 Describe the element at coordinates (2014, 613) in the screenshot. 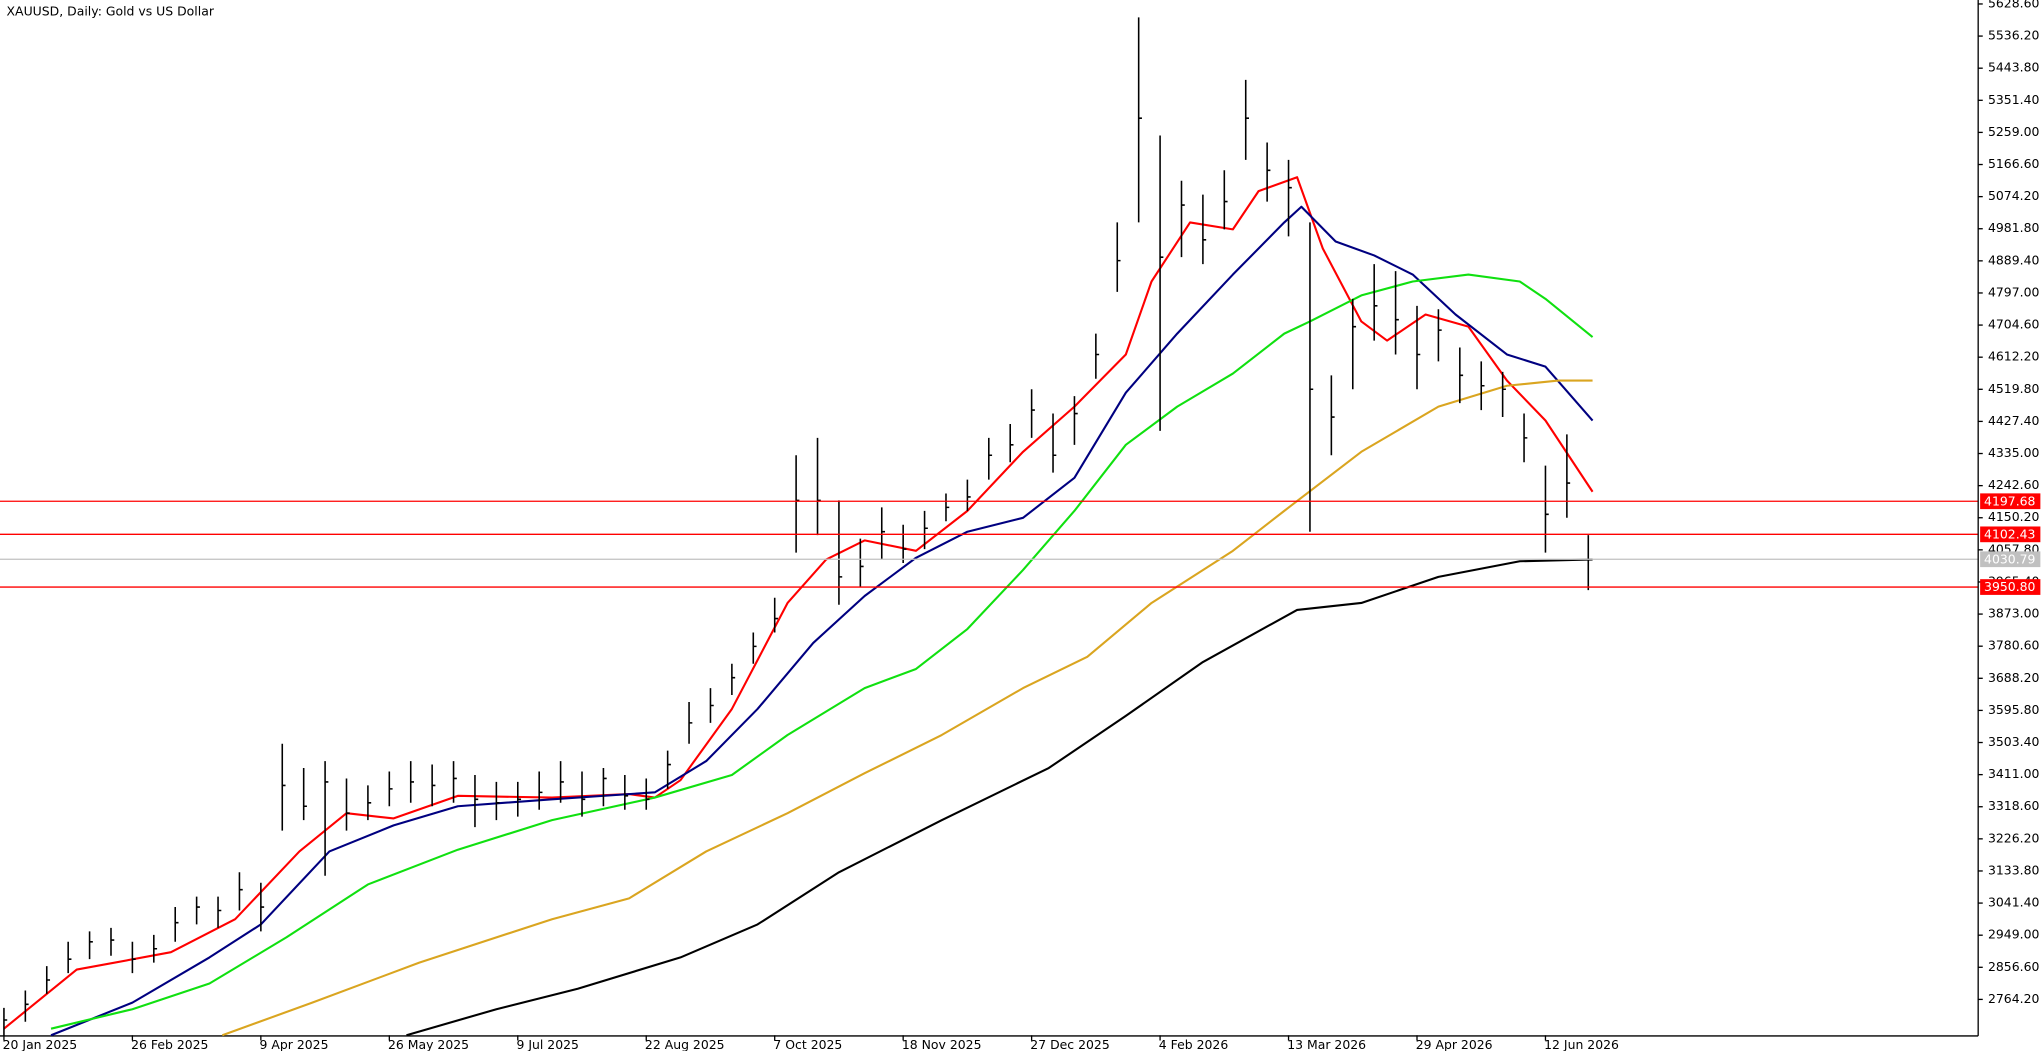

I see `y-tick-label: 3873.00` at that location.